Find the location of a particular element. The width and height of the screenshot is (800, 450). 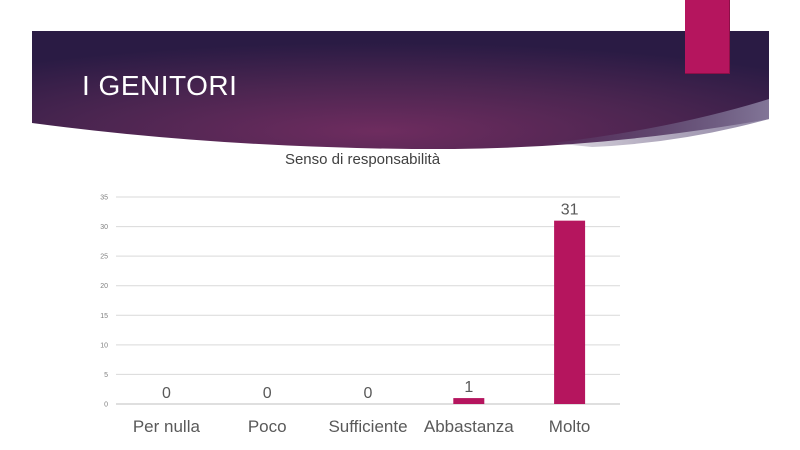

category-label: Sufficiente is located at coordinates (367, 426).